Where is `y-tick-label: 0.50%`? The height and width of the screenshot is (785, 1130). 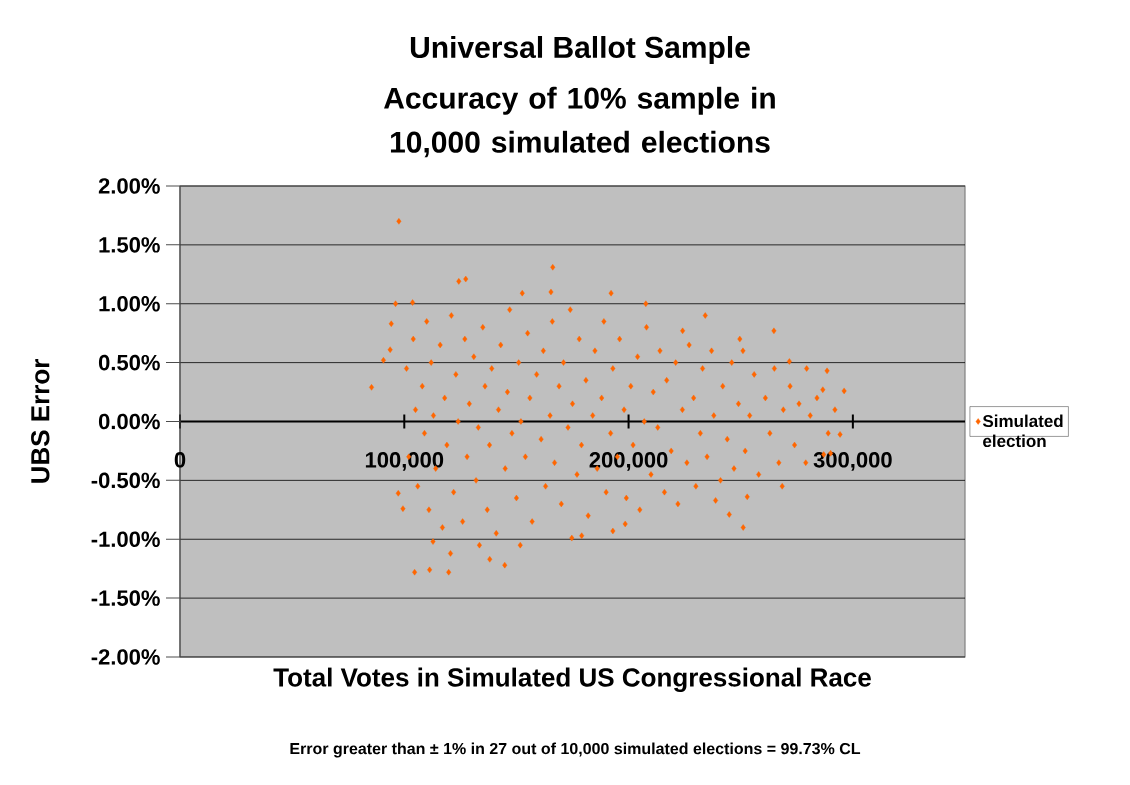 y-tick-label: 0.50% is located at coordinates (129, 362).